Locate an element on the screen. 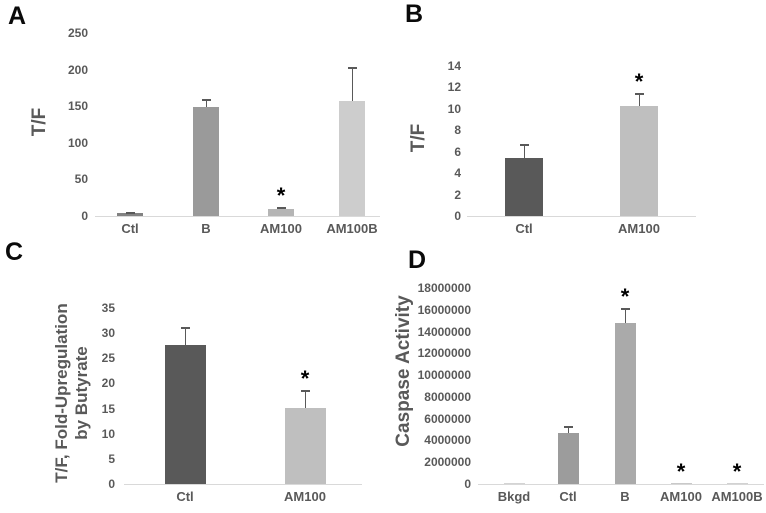 The width and height of the screenshot is (766, 513). y-tick-label: 50 is located at coordinates (81, 179).